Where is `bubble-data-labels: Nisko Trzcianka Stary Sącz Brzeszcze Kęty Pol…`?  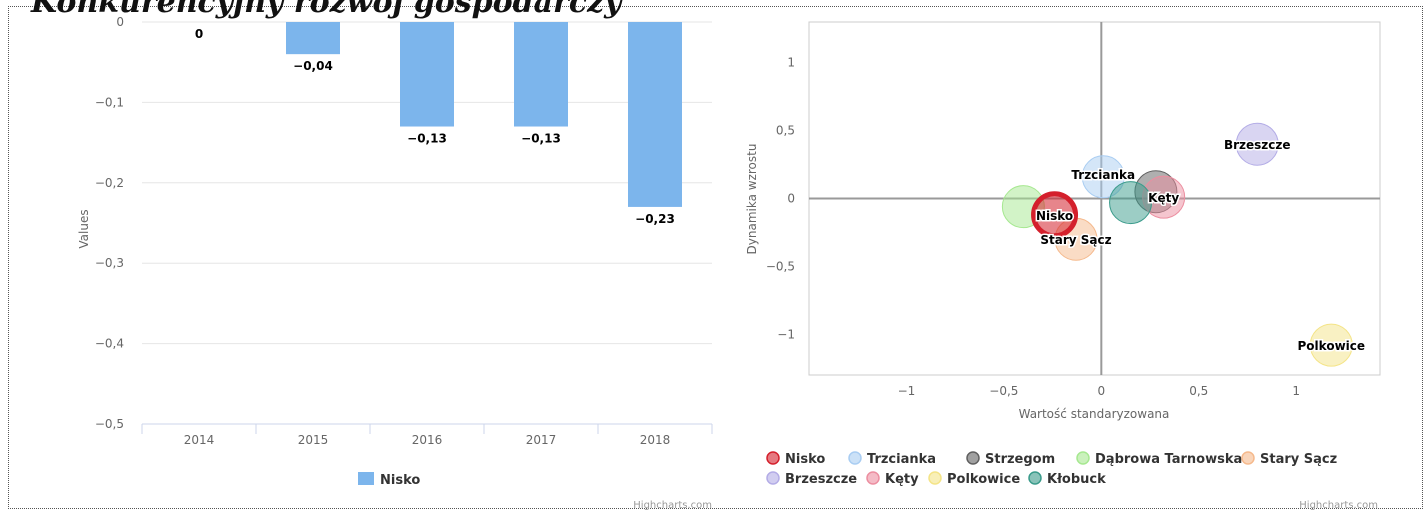
bubble-data-labels: Nisko Trzcianka Stary Sącz Brzeszcze Kęty Pol… is located at coordinates (1200, 246).